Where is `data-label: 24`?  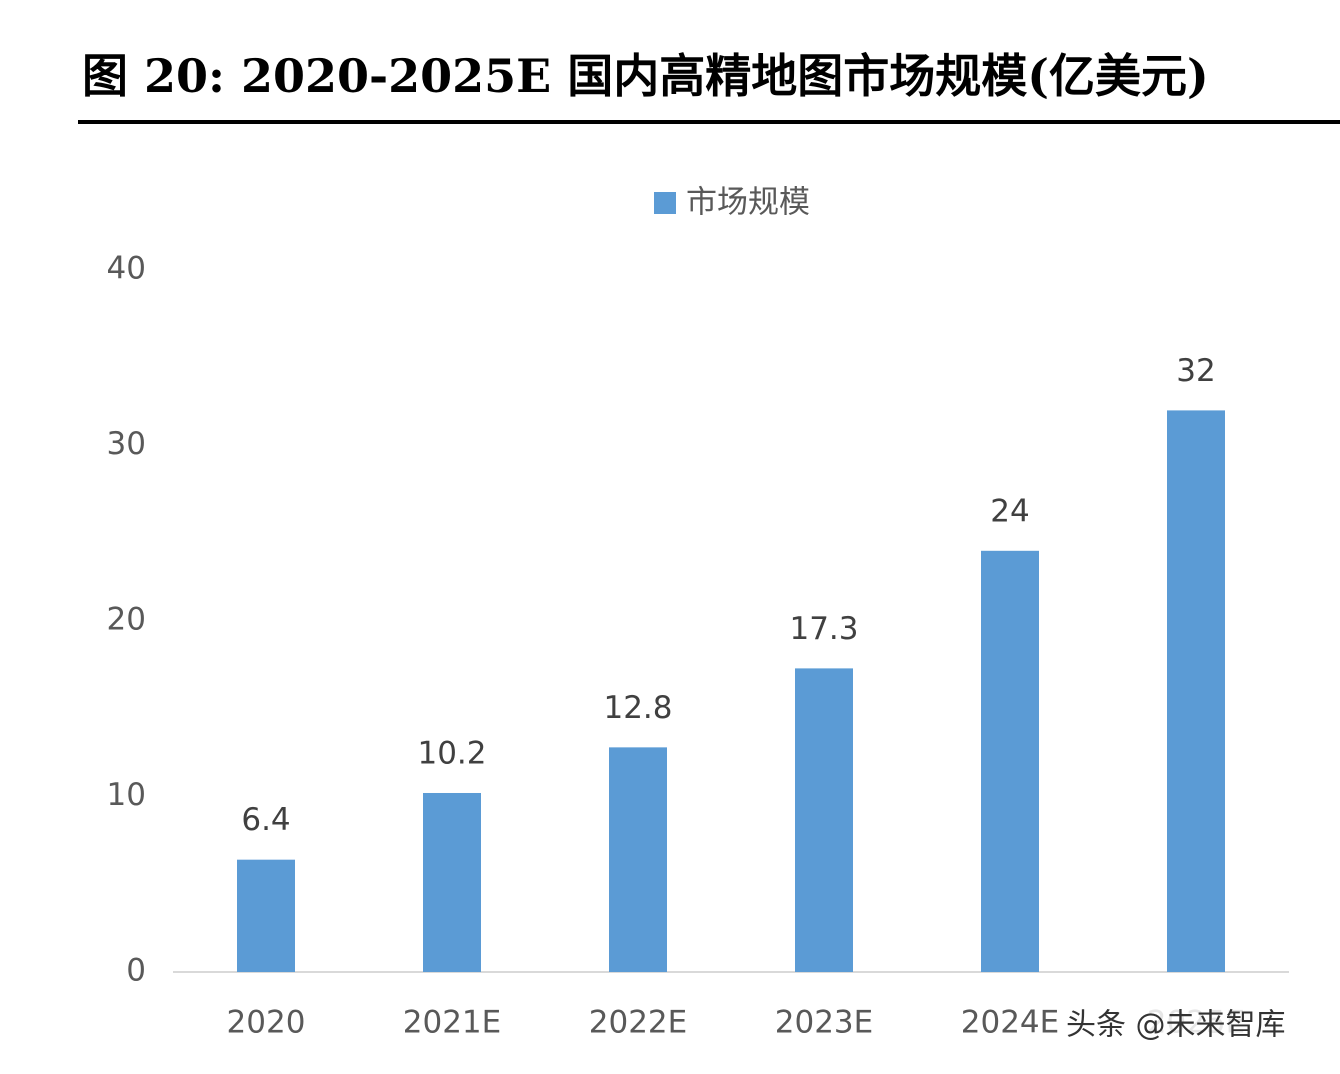 data-label: 24 is located at coordinates (1009, 511).